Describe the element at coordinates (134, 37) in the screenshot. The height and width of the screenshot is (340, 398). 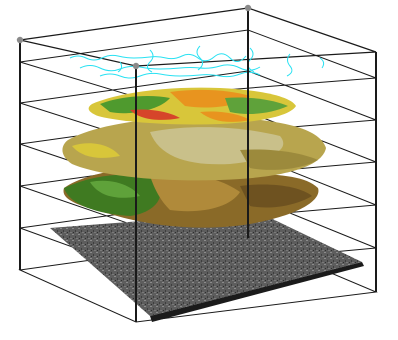
I see `pole-knobs` at that location.